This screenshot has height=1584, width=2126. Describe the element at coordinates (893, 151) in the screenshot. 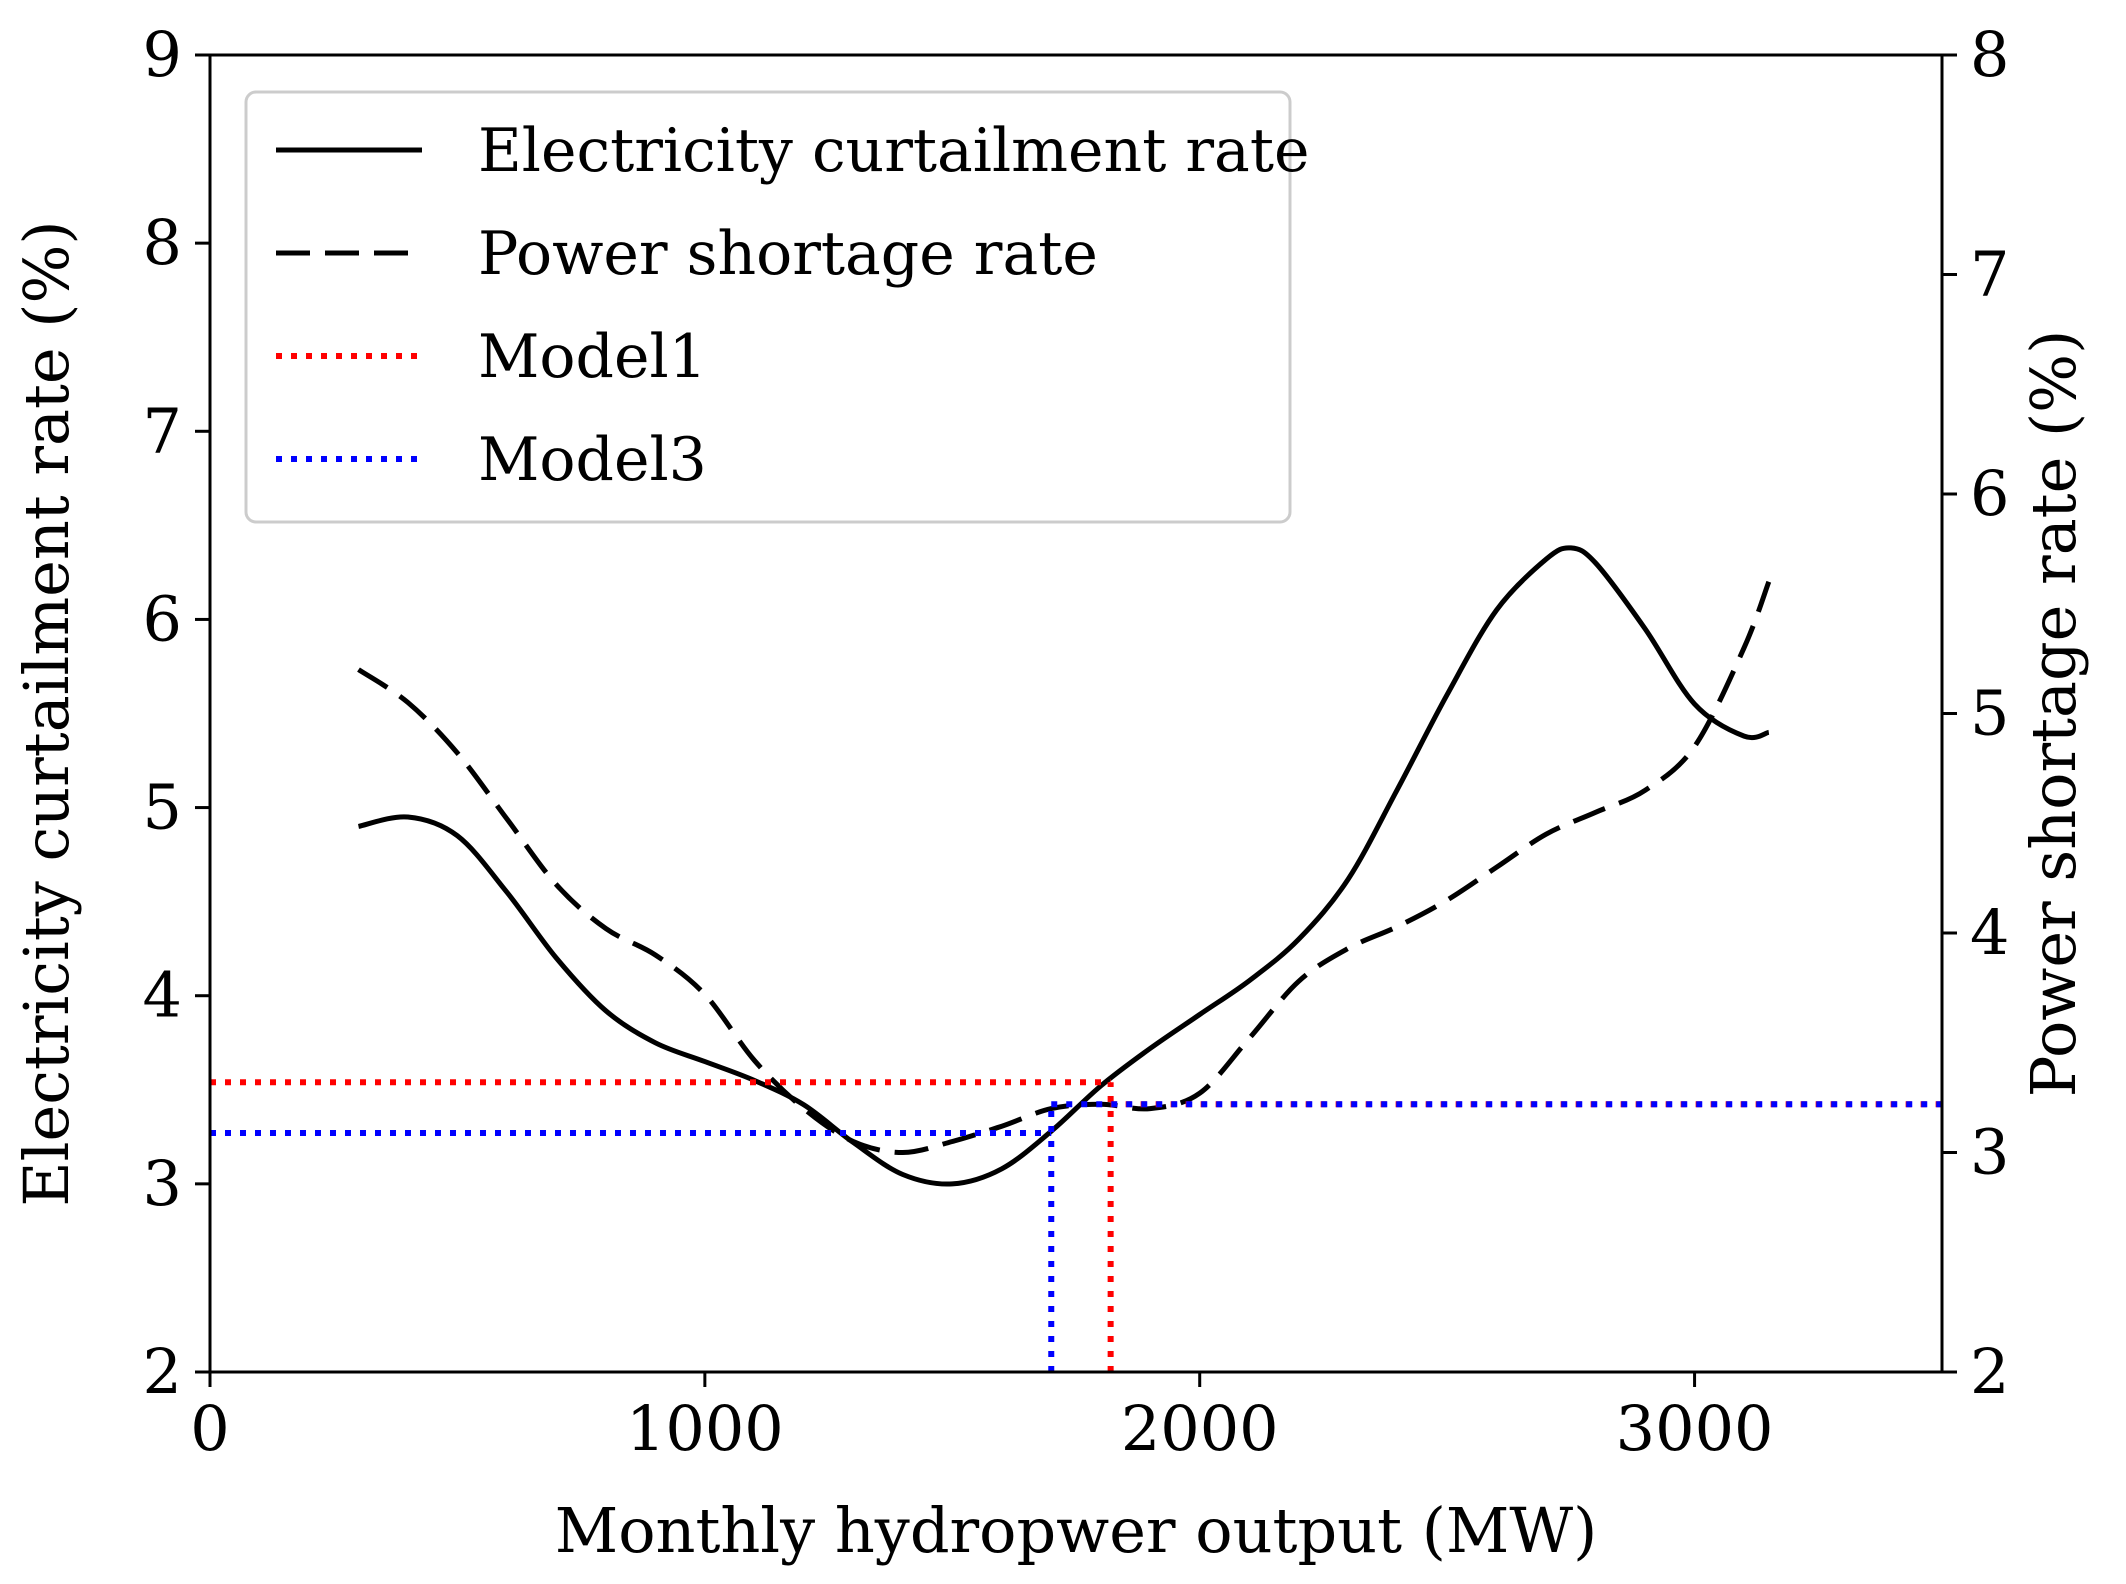

I see `legend-label-electricity-curtailment-rate: Electricity curtailment rate` at that location.